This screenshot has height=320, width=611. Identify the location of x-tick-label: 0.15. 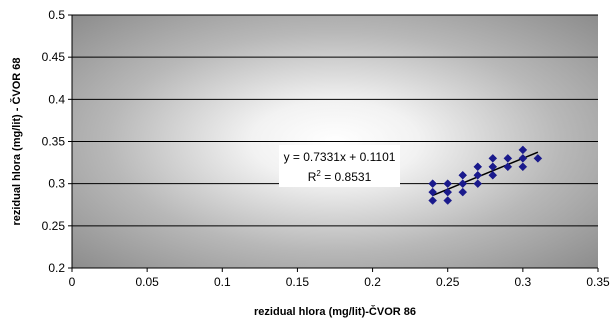
(298, 282).